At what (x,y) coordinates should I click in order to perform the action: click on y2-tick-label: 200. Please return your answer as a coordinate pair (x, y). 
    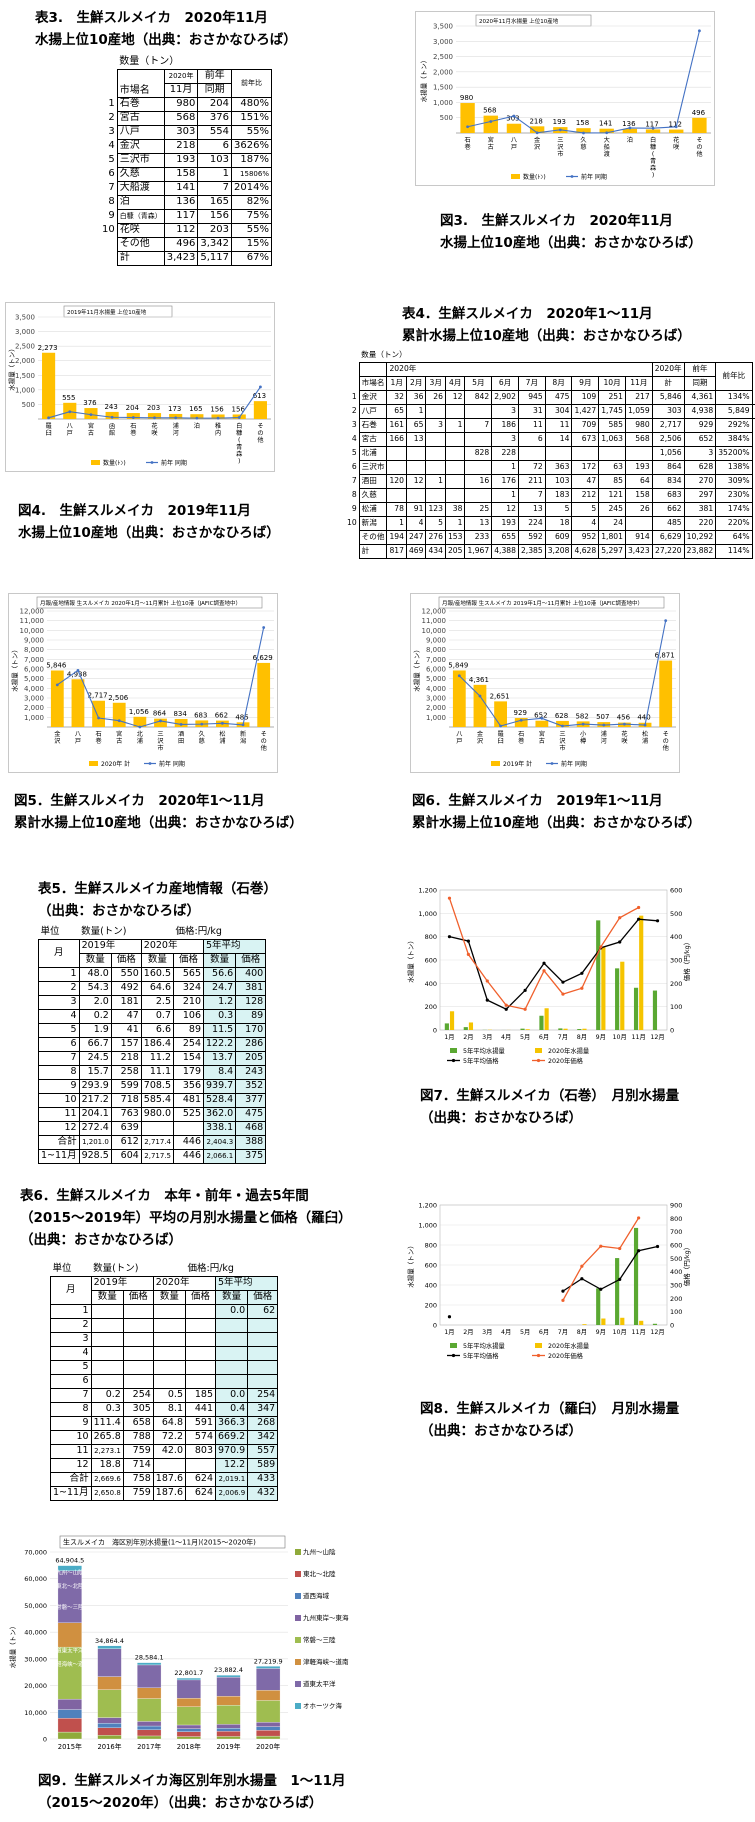
    Looking at the image, I should click on (676, 1299).